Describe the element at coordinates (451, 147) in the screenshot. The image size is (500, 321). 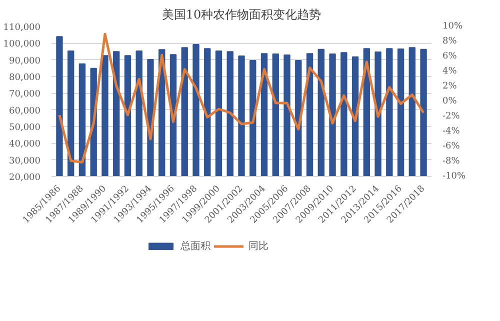
I see `y2-tick-label: -6%` at that location.